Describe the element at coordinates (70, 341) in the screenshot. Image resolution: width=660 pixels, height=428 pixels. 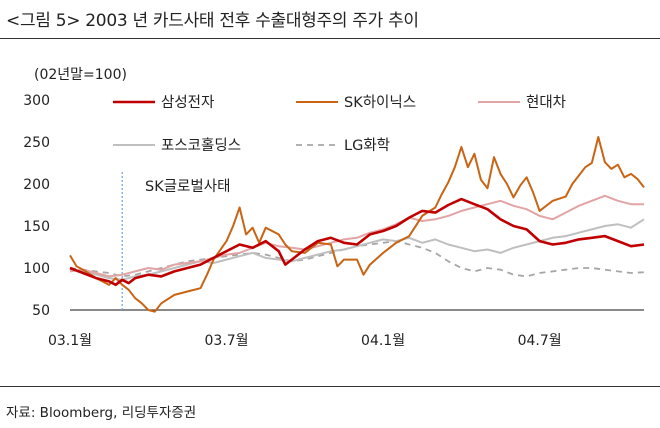
I see `x-tick-label: 03.1월` at that location.